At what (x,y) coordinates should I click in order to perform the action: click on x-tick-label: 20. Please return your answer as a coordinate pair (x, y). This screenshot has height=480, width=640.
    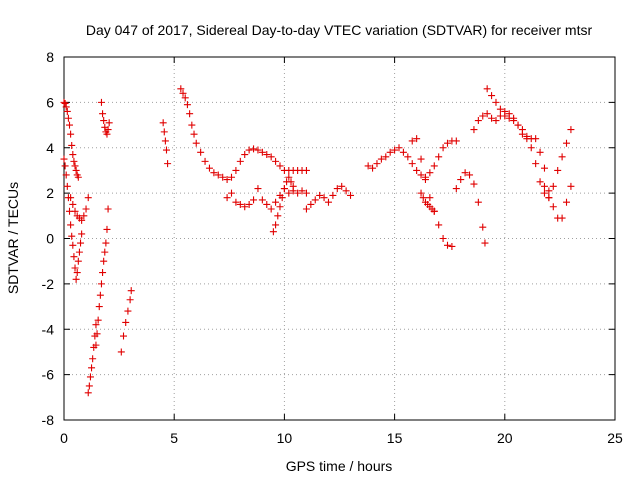
    Looking at the image, I should click on (505, 438).